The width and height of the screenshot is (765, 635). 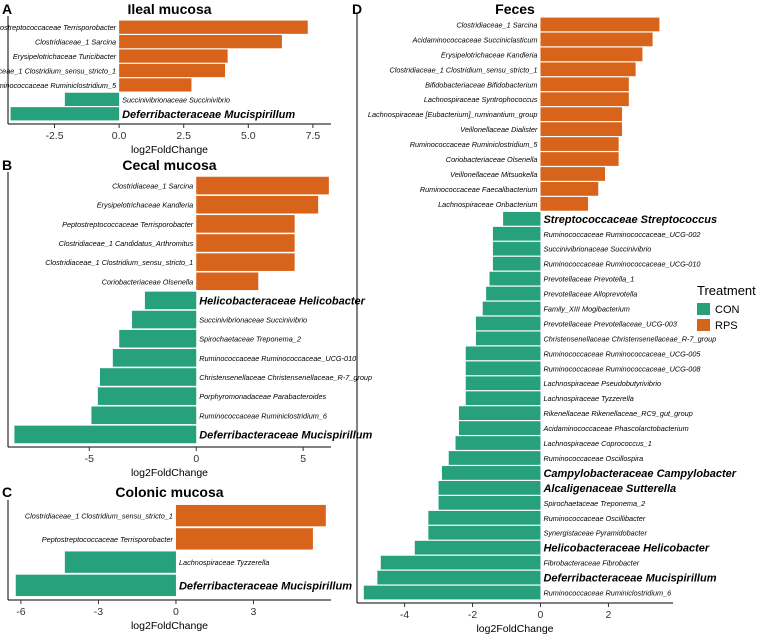 What do you see at coordinates (493, 174) in the screenshot?
I see `bar-label: Veillonellaceae Mitsuokella` at bounding box center [493, 174].